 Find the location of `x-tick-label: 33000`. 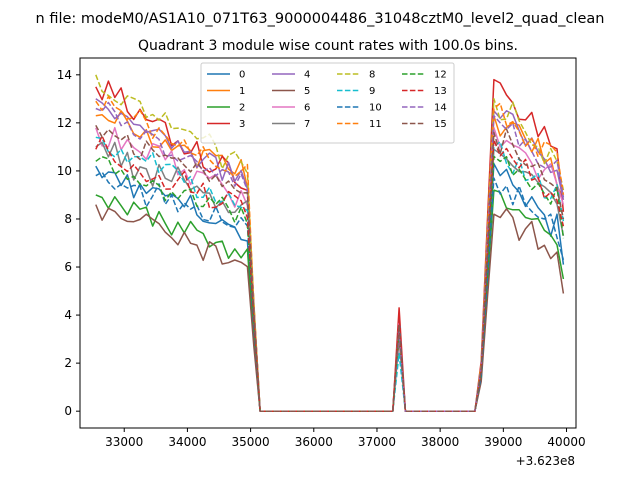

x-tick-label: 33000 is located at coordinates (124, 442).